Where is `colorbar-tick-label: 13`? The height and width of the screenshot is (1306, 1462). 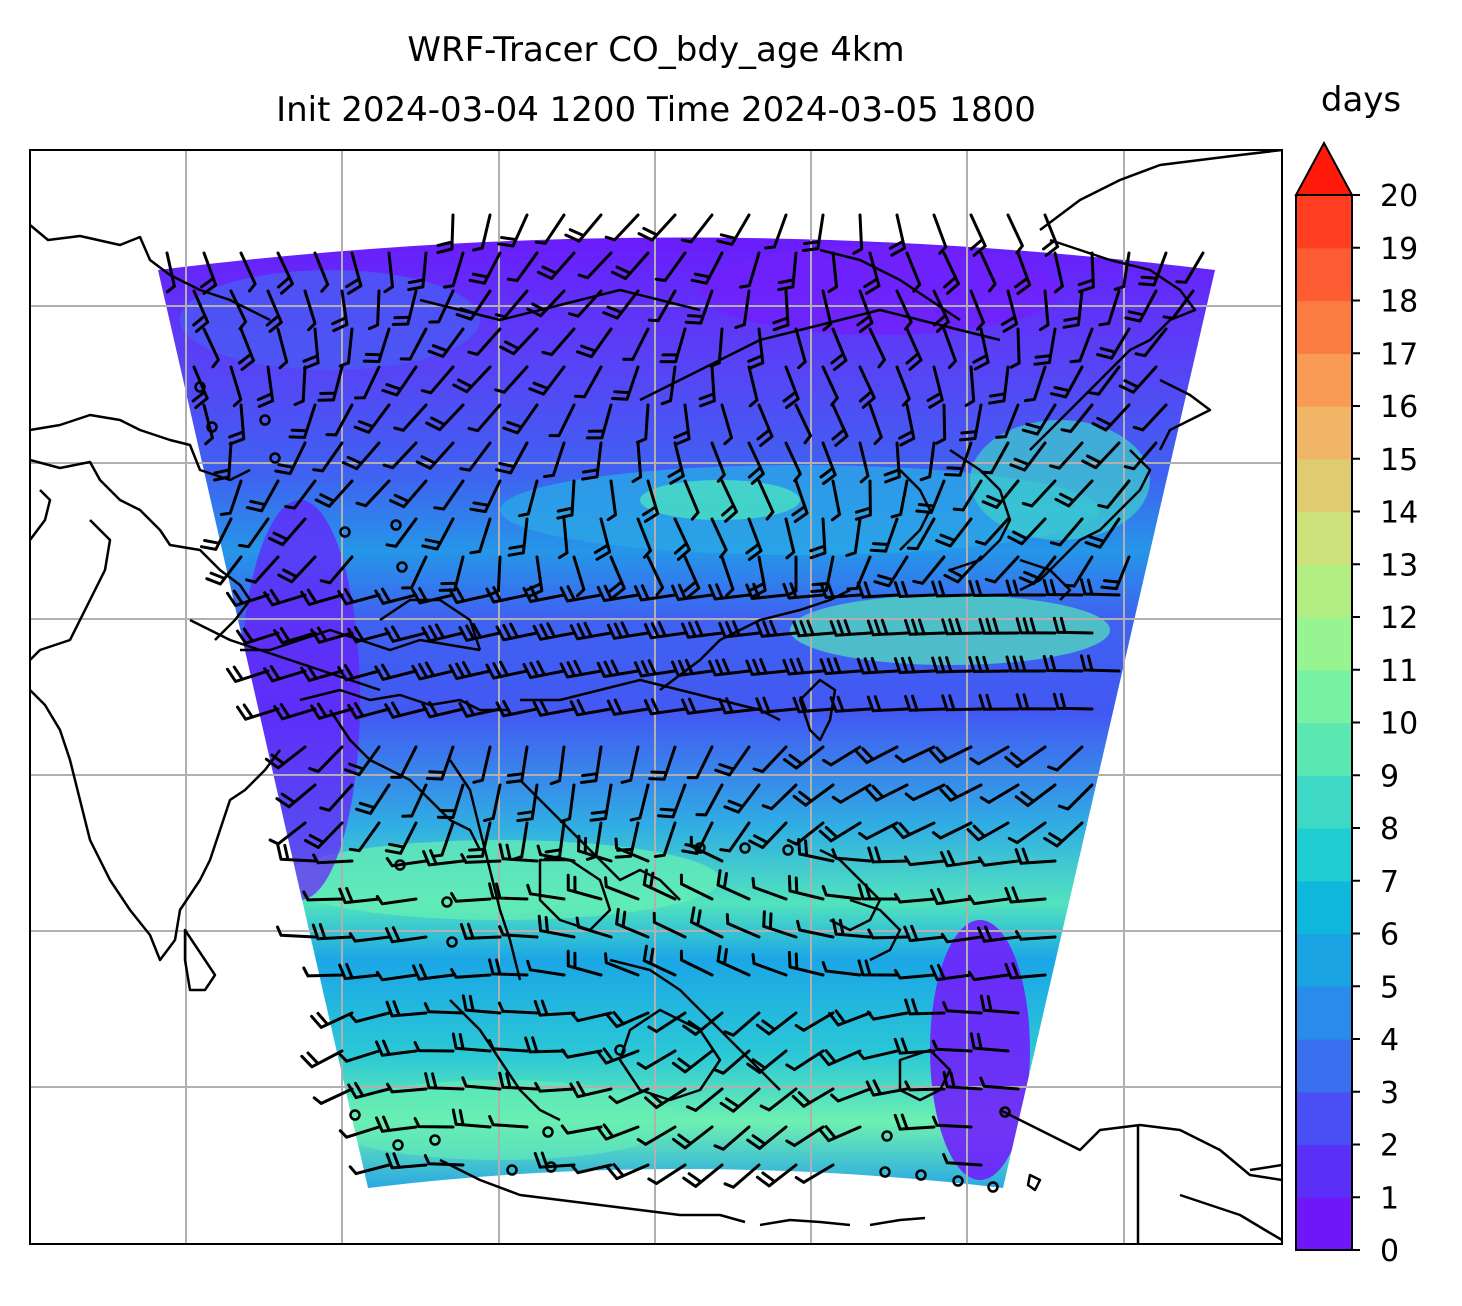
colorbar-tick-label: 13 is located at coordinates (1399, 565).